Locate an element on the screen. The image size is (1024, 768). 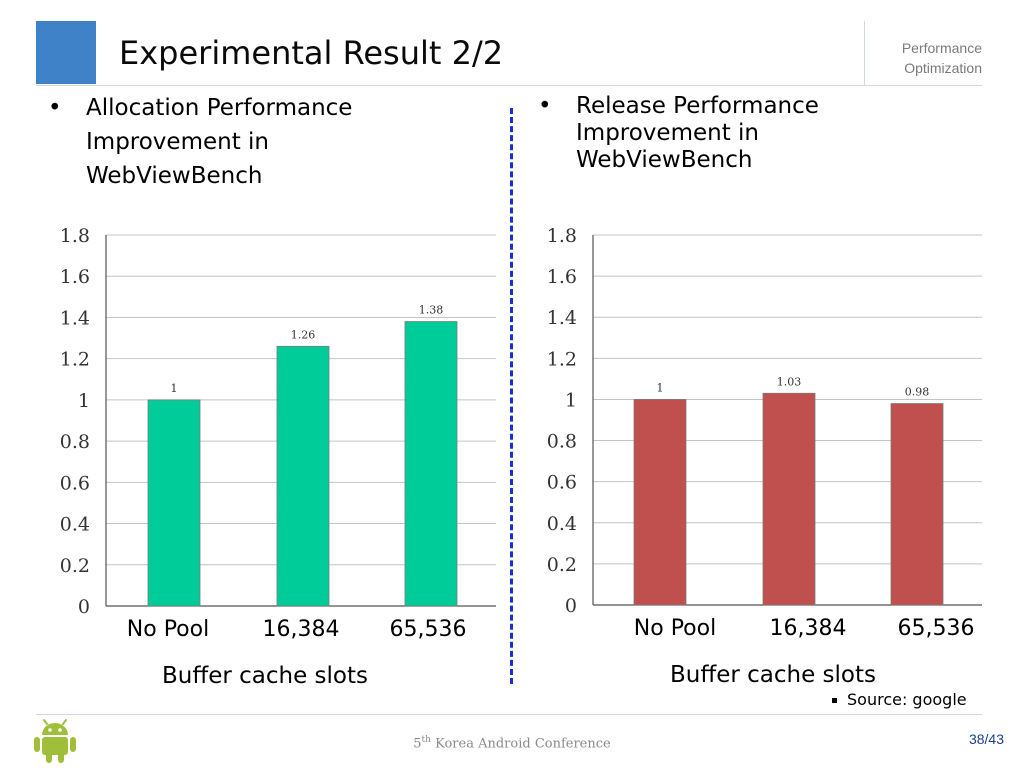
square-bullet-icon is located at coordinates (834, 700).